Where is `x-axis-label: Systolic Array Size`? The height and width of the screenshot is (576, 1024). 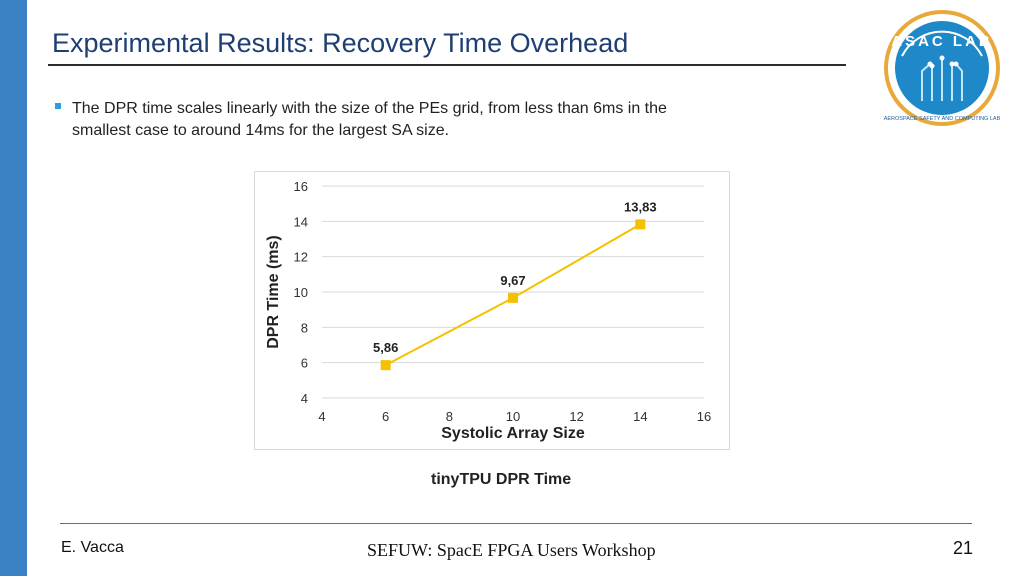 x-axis-label: Systolic Array Size is located at coordinates (513, 433).